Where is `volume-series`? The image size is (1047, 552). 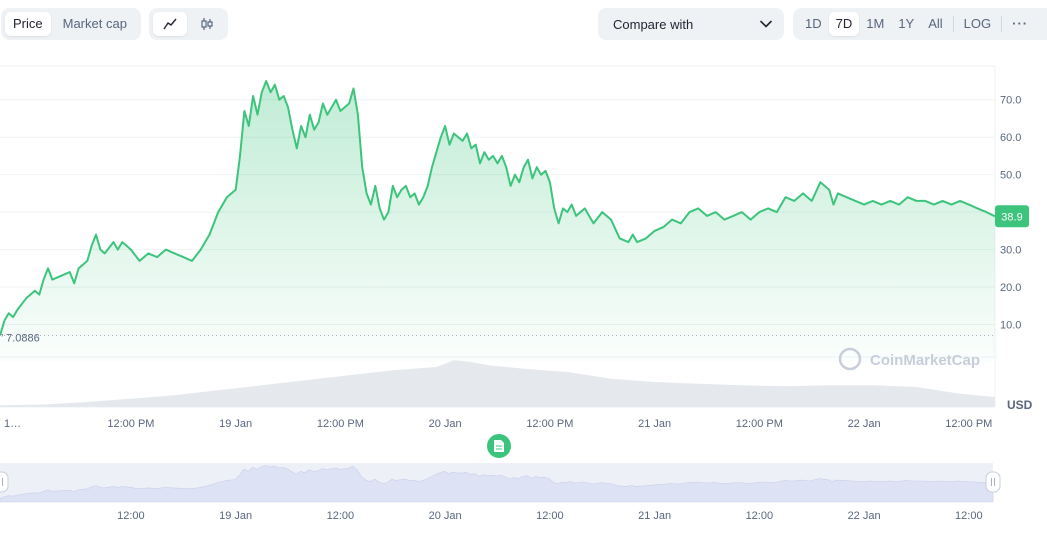
volume-series is located at coordinates (497, 383).